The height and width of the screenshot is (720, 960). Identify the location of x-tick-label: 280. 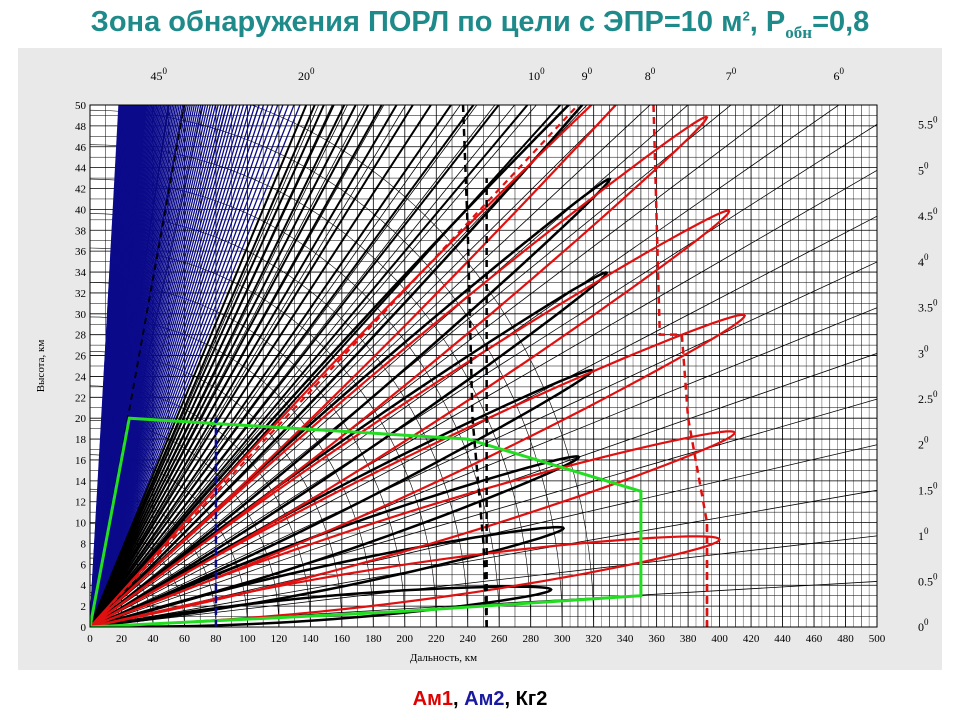
(530, 639).